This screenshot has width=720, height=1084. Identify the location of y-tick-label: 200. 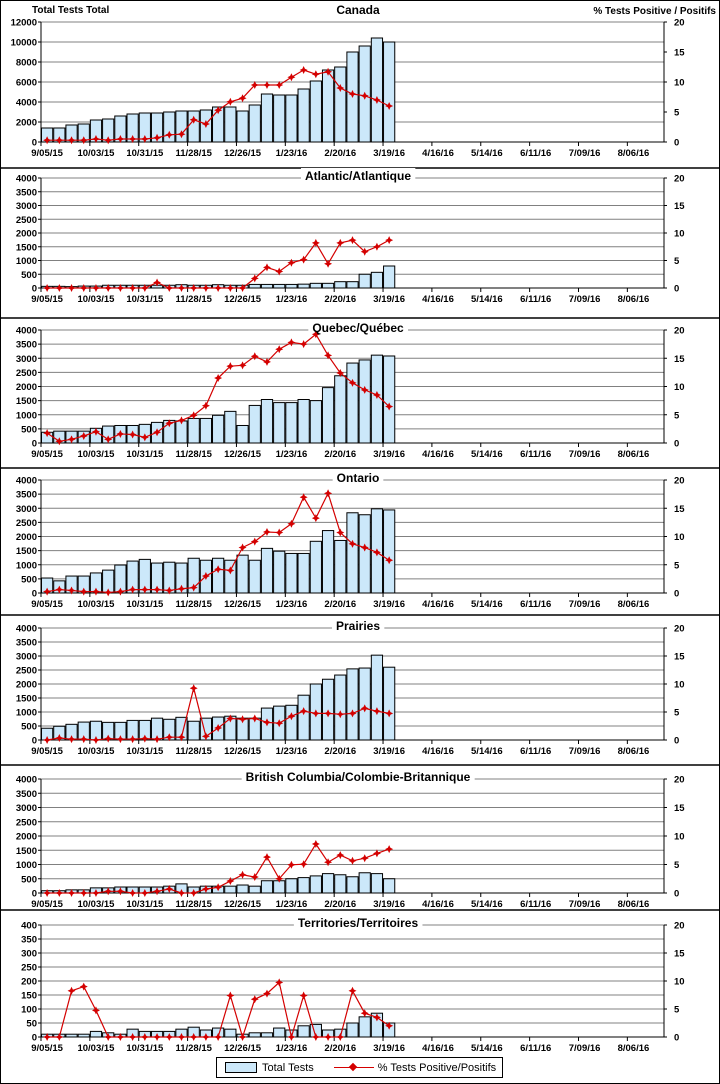
(29, 982).